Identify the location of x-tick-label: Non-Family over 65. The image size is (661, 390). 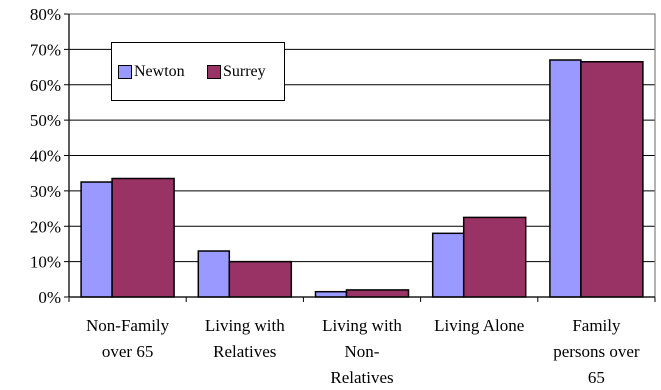
(128, 338).